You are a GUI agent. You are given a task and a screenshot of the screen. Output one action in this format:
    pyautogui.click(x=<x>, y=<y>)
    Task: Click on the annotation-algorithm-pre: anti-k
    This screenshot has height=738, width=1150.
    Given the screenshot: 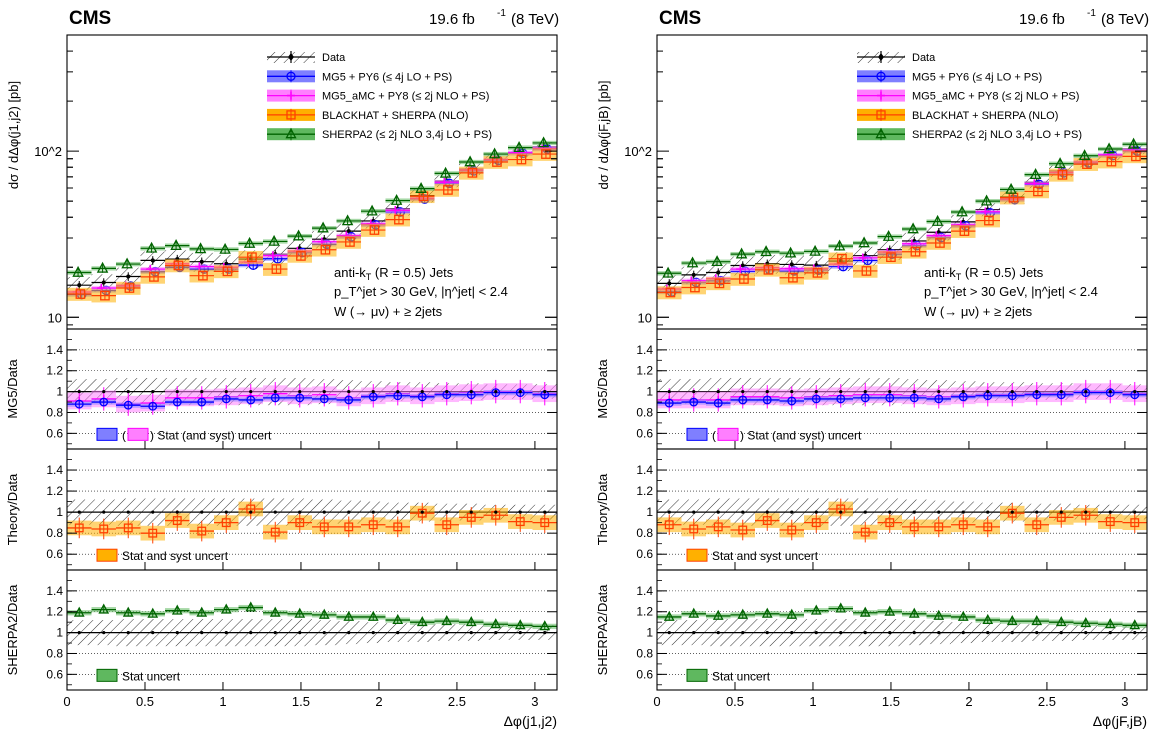 What is the action you would take?
    pyautogui.click(x=350, y=272)
    